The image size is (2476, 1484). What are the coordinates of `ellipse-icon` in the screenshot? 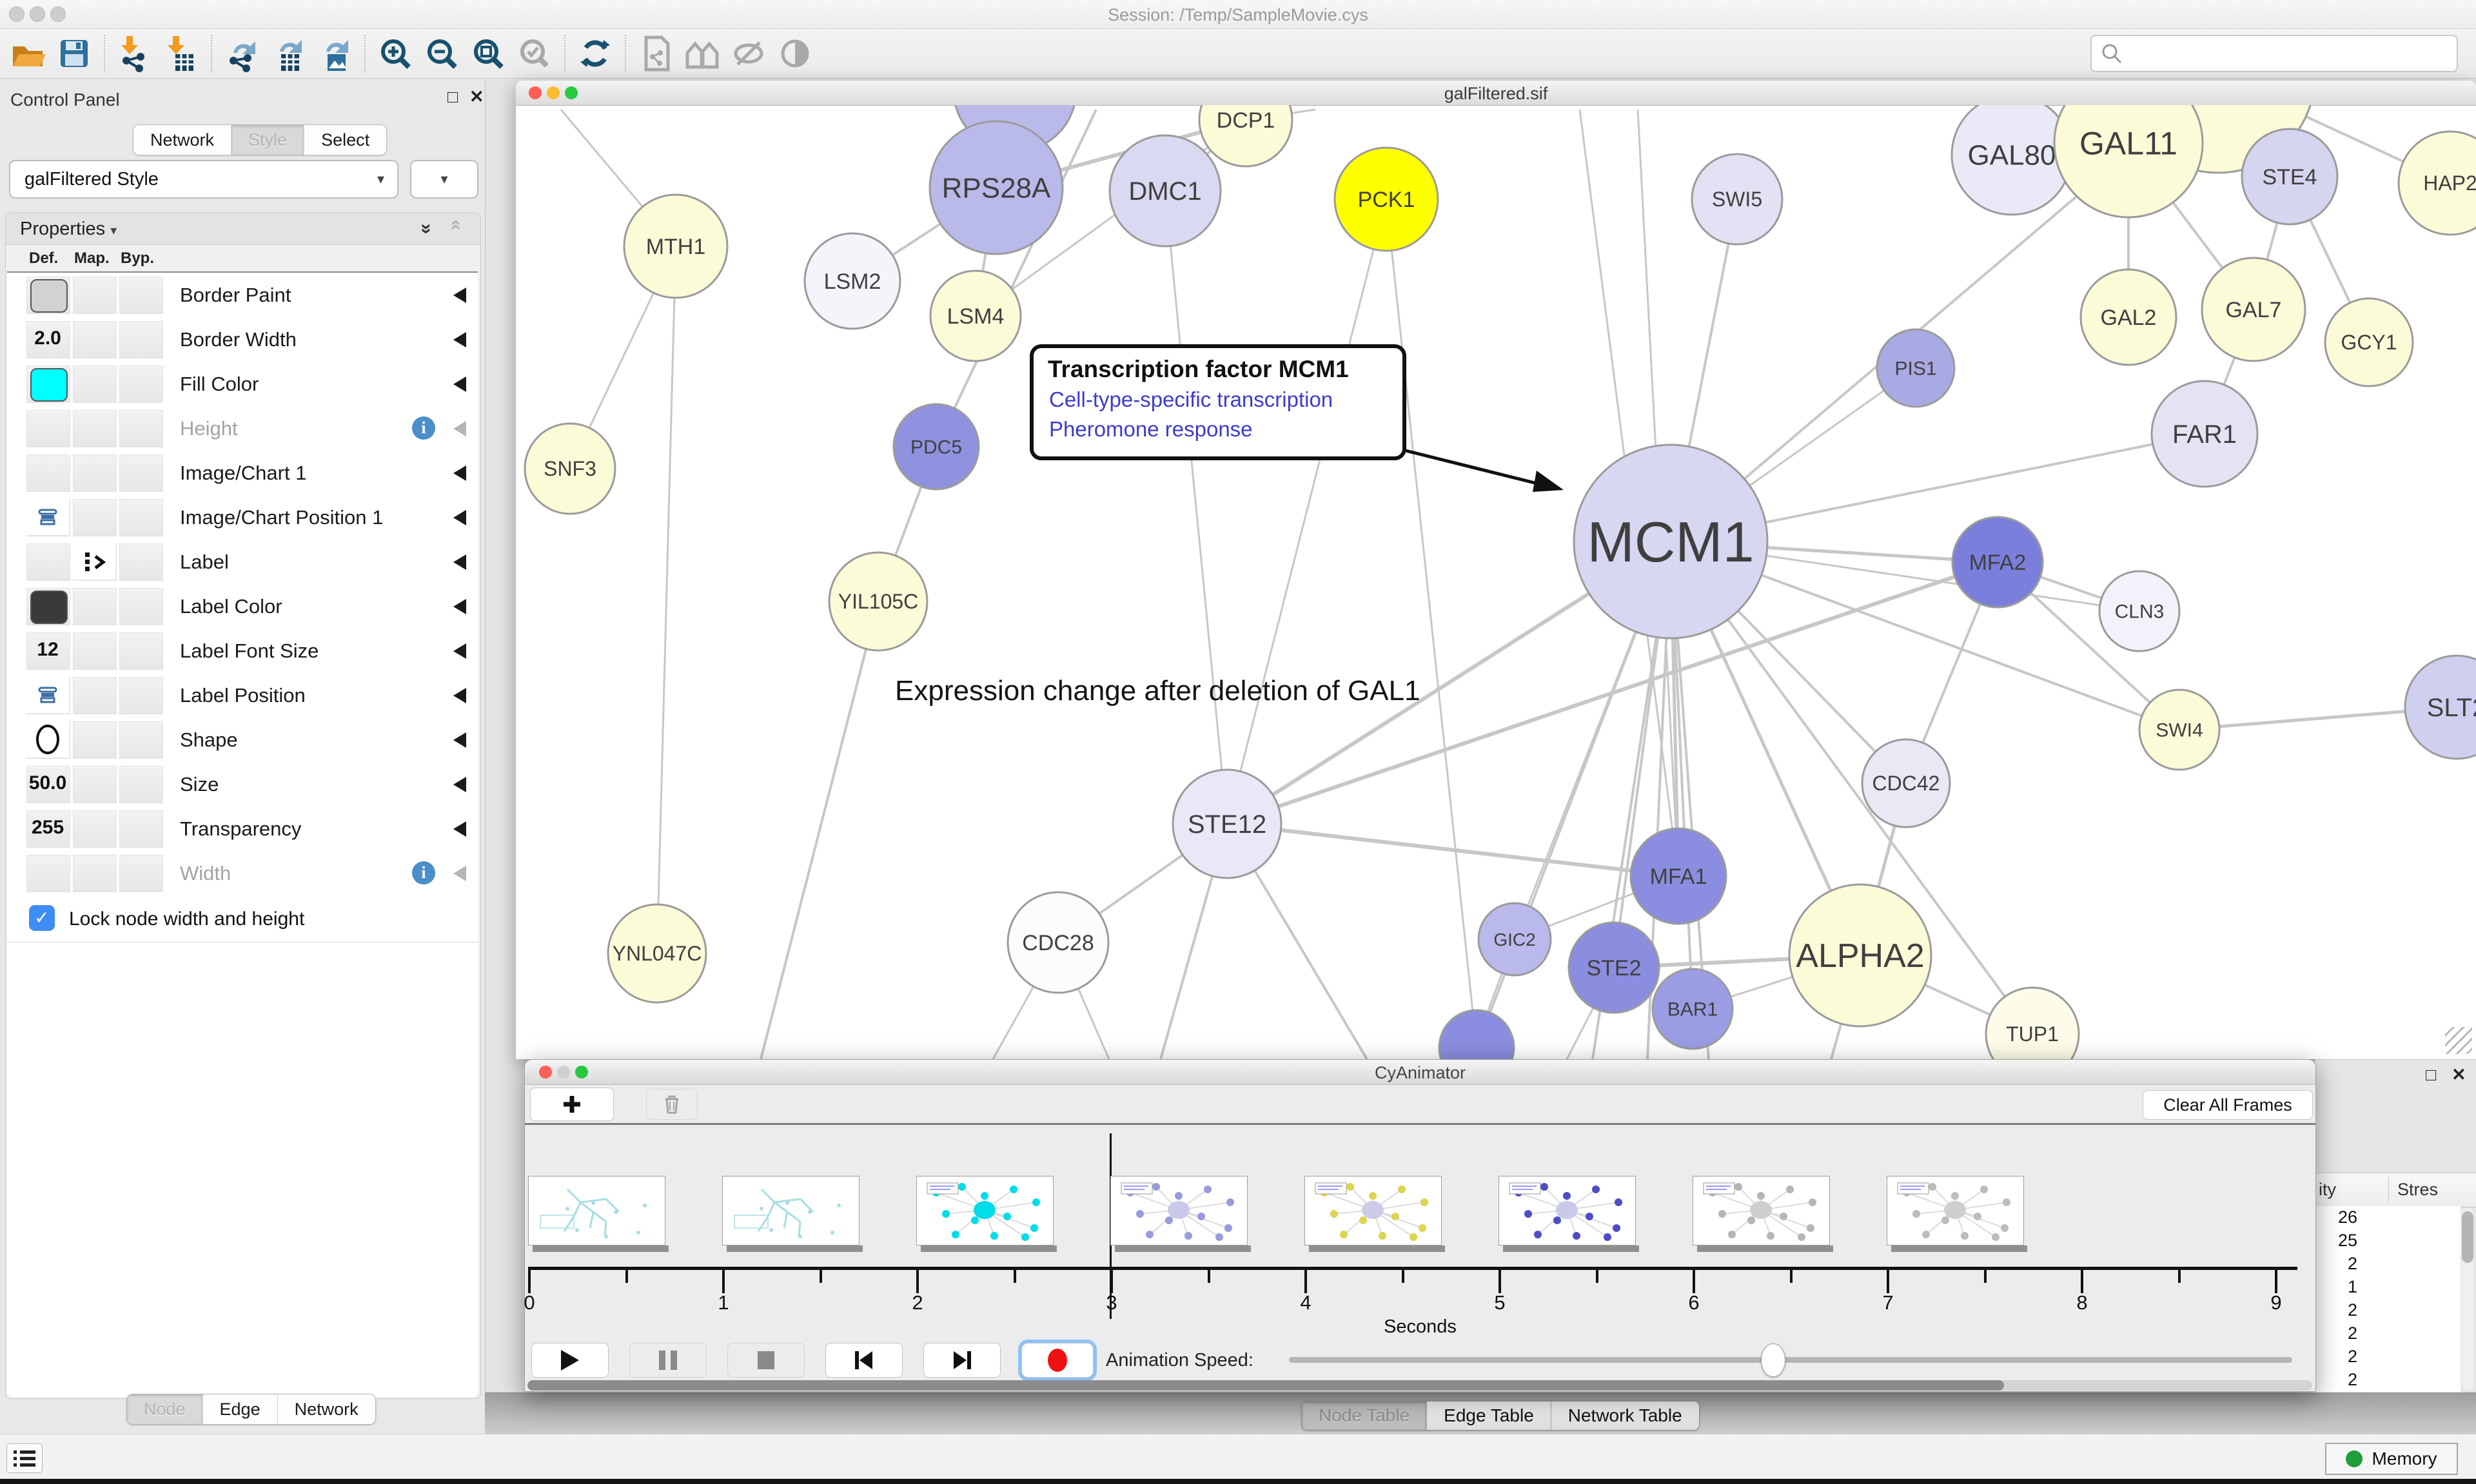 It's located at (47, 739).